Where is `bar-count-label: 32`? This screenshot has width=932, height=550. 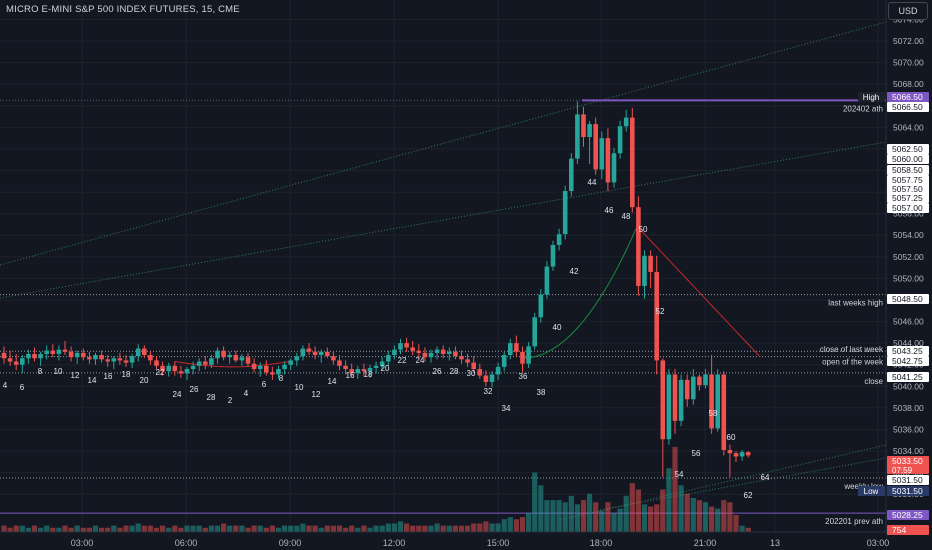
bar-count-label: 32 is located at coordinates (488, 391).